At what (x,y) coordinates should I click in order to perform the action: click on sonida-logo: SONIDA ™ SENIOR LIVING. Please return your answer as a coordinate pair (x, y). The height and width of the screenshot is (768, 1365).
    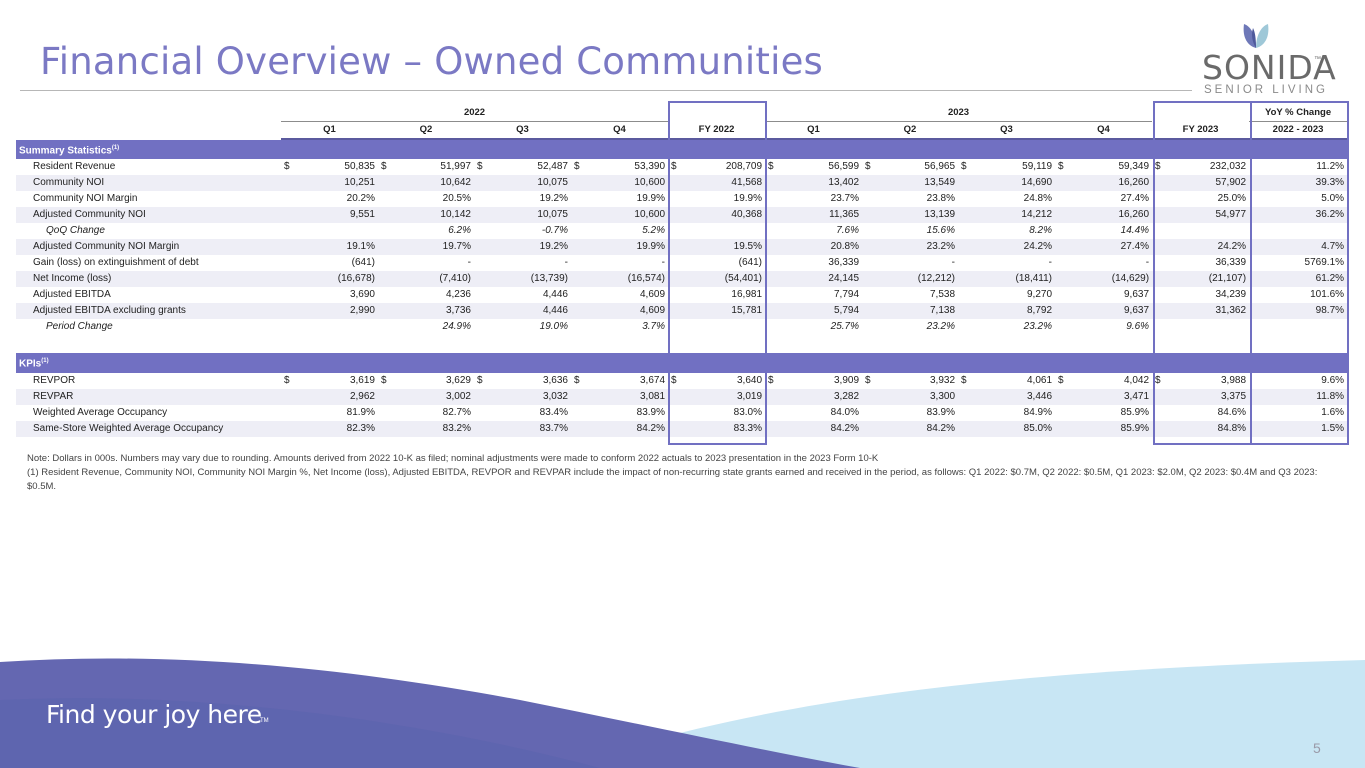
    Looking at the image, I should click on (1263, 58).